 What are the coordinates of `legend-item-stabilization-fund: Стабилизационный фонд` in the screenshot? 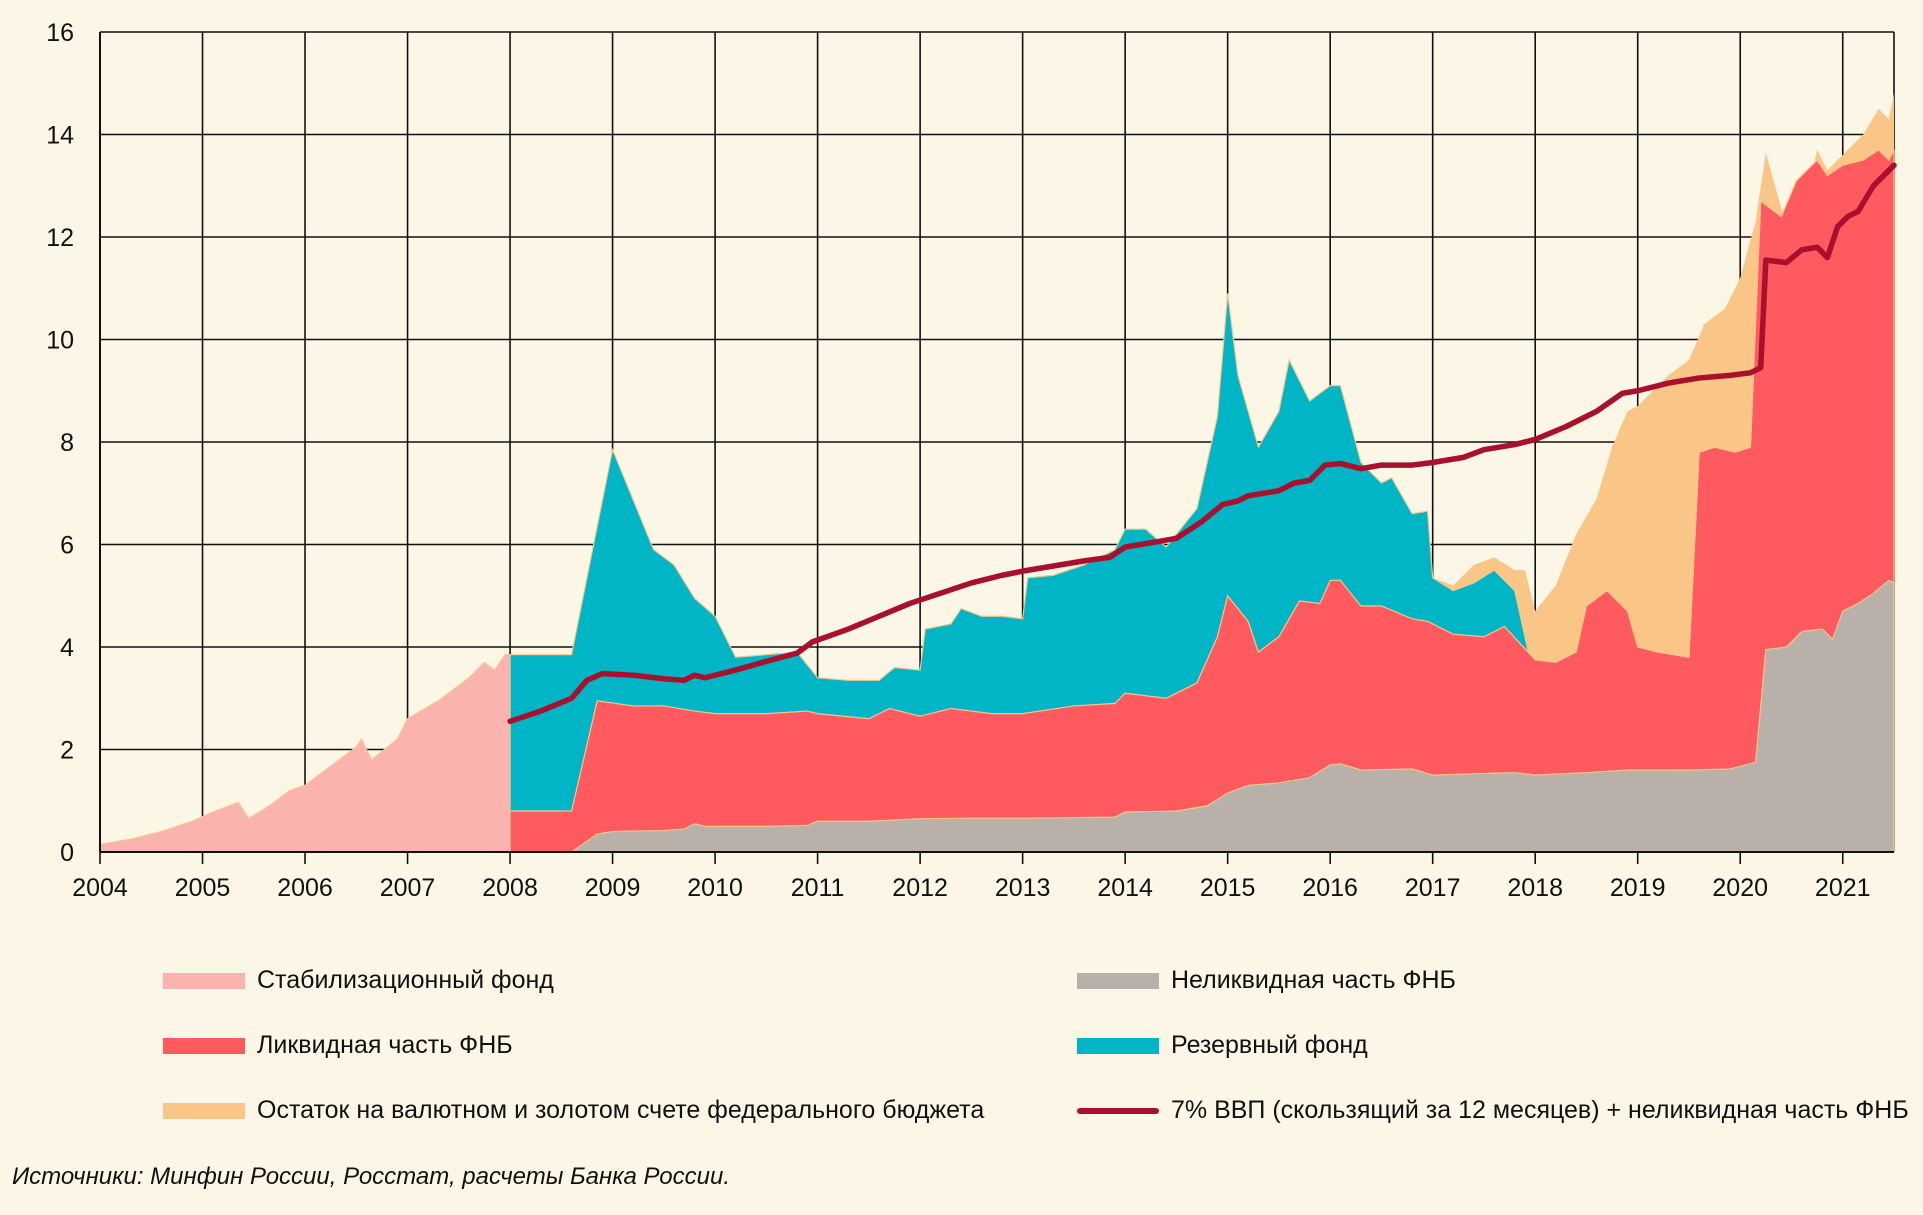 It's located at (358, 980).